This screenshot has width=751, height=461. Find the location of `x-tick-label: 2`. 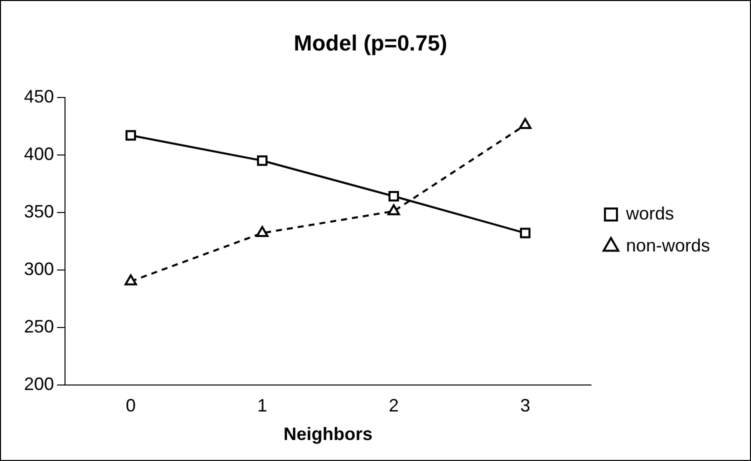

x-tick-label: 2 is located at coordinates (393, 406).